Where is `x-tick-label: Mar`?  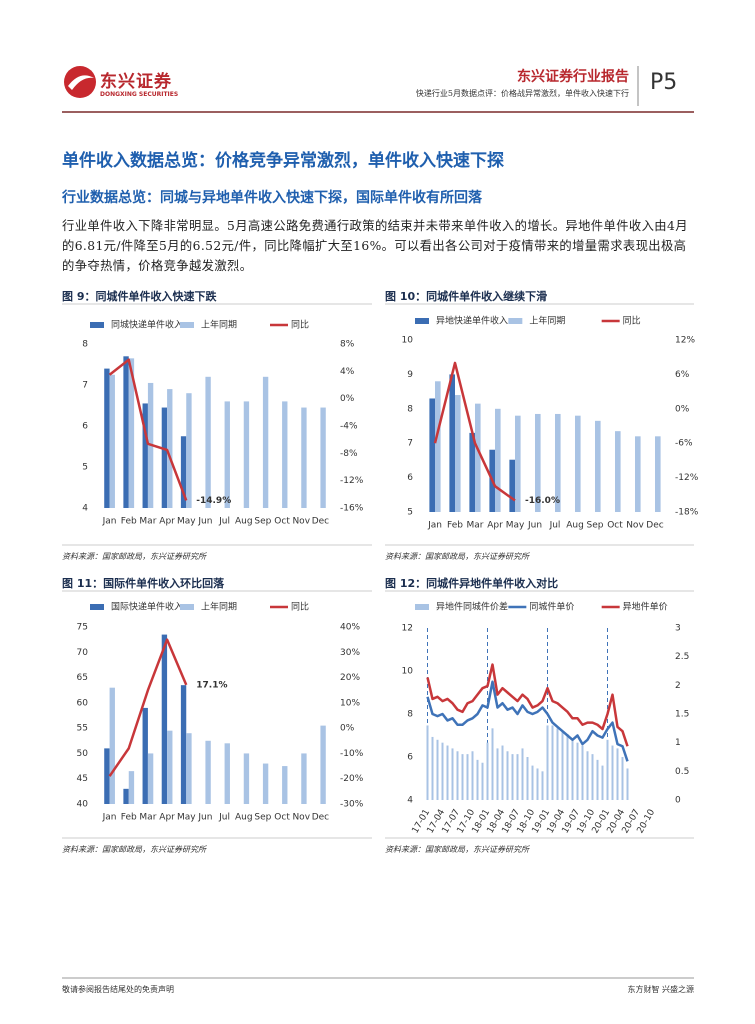
x-tick-label: Mar is located at coordinates (147, 522).